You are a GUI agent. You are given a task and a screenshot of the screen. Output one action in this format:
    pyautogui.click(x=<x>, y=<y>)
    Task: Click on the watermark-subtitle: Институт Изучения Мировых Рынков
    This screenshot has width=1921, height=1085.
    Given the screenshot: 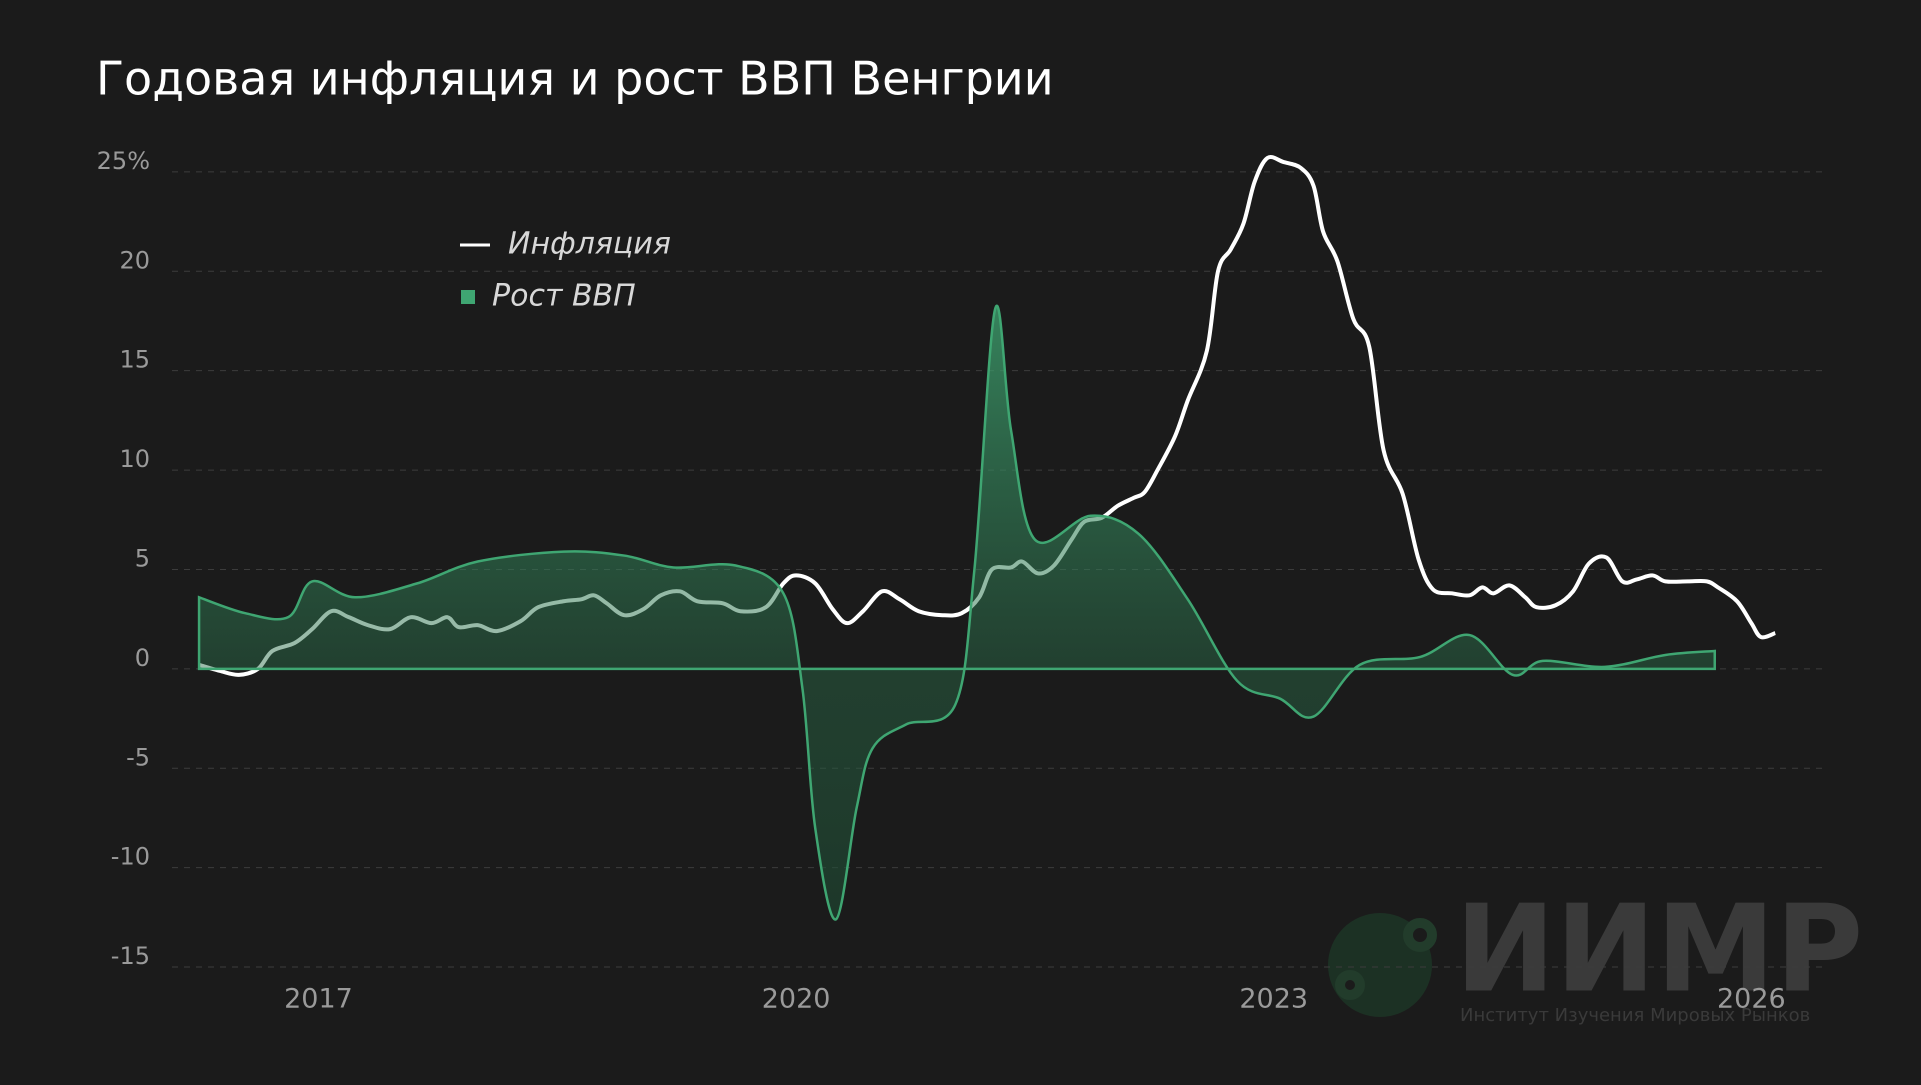 What is the action you would take?
    pyautogui.click(x=1635, y=1015)
    